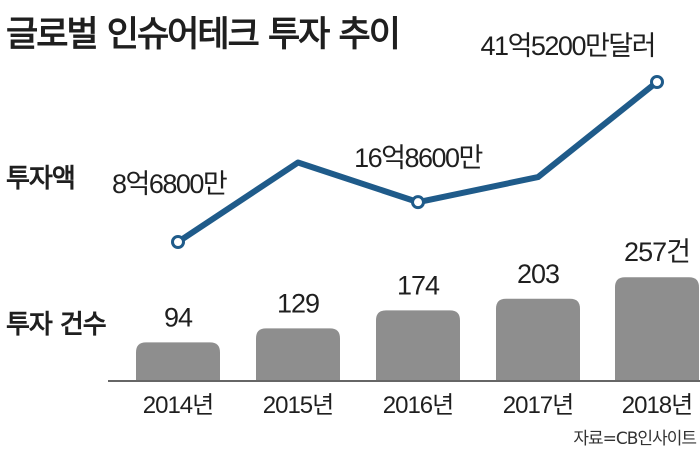  I want to click on x-tick-label: 2018년, so click(657, 405).